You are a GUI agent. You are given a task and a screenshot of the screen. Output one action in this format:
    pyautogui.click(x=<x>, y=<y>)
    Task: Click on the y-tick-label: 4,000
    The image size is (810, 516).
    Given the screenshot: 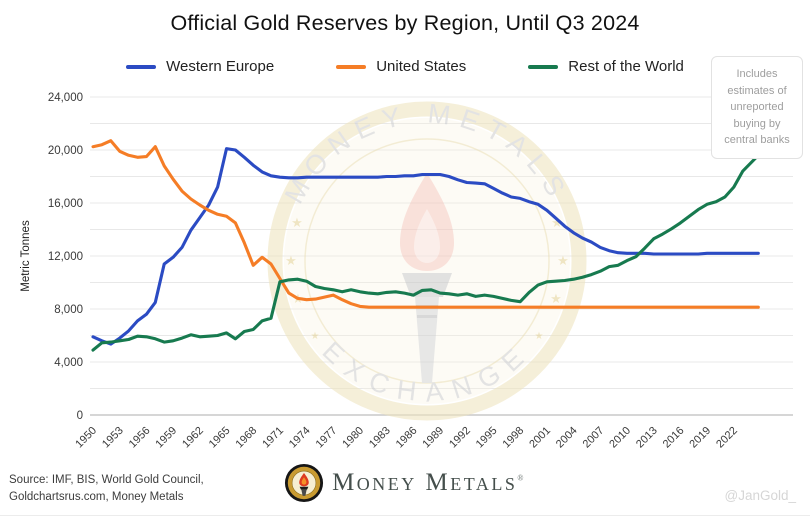 What is the action you would take?
    pyautogui.click(x=68, y=363)
    